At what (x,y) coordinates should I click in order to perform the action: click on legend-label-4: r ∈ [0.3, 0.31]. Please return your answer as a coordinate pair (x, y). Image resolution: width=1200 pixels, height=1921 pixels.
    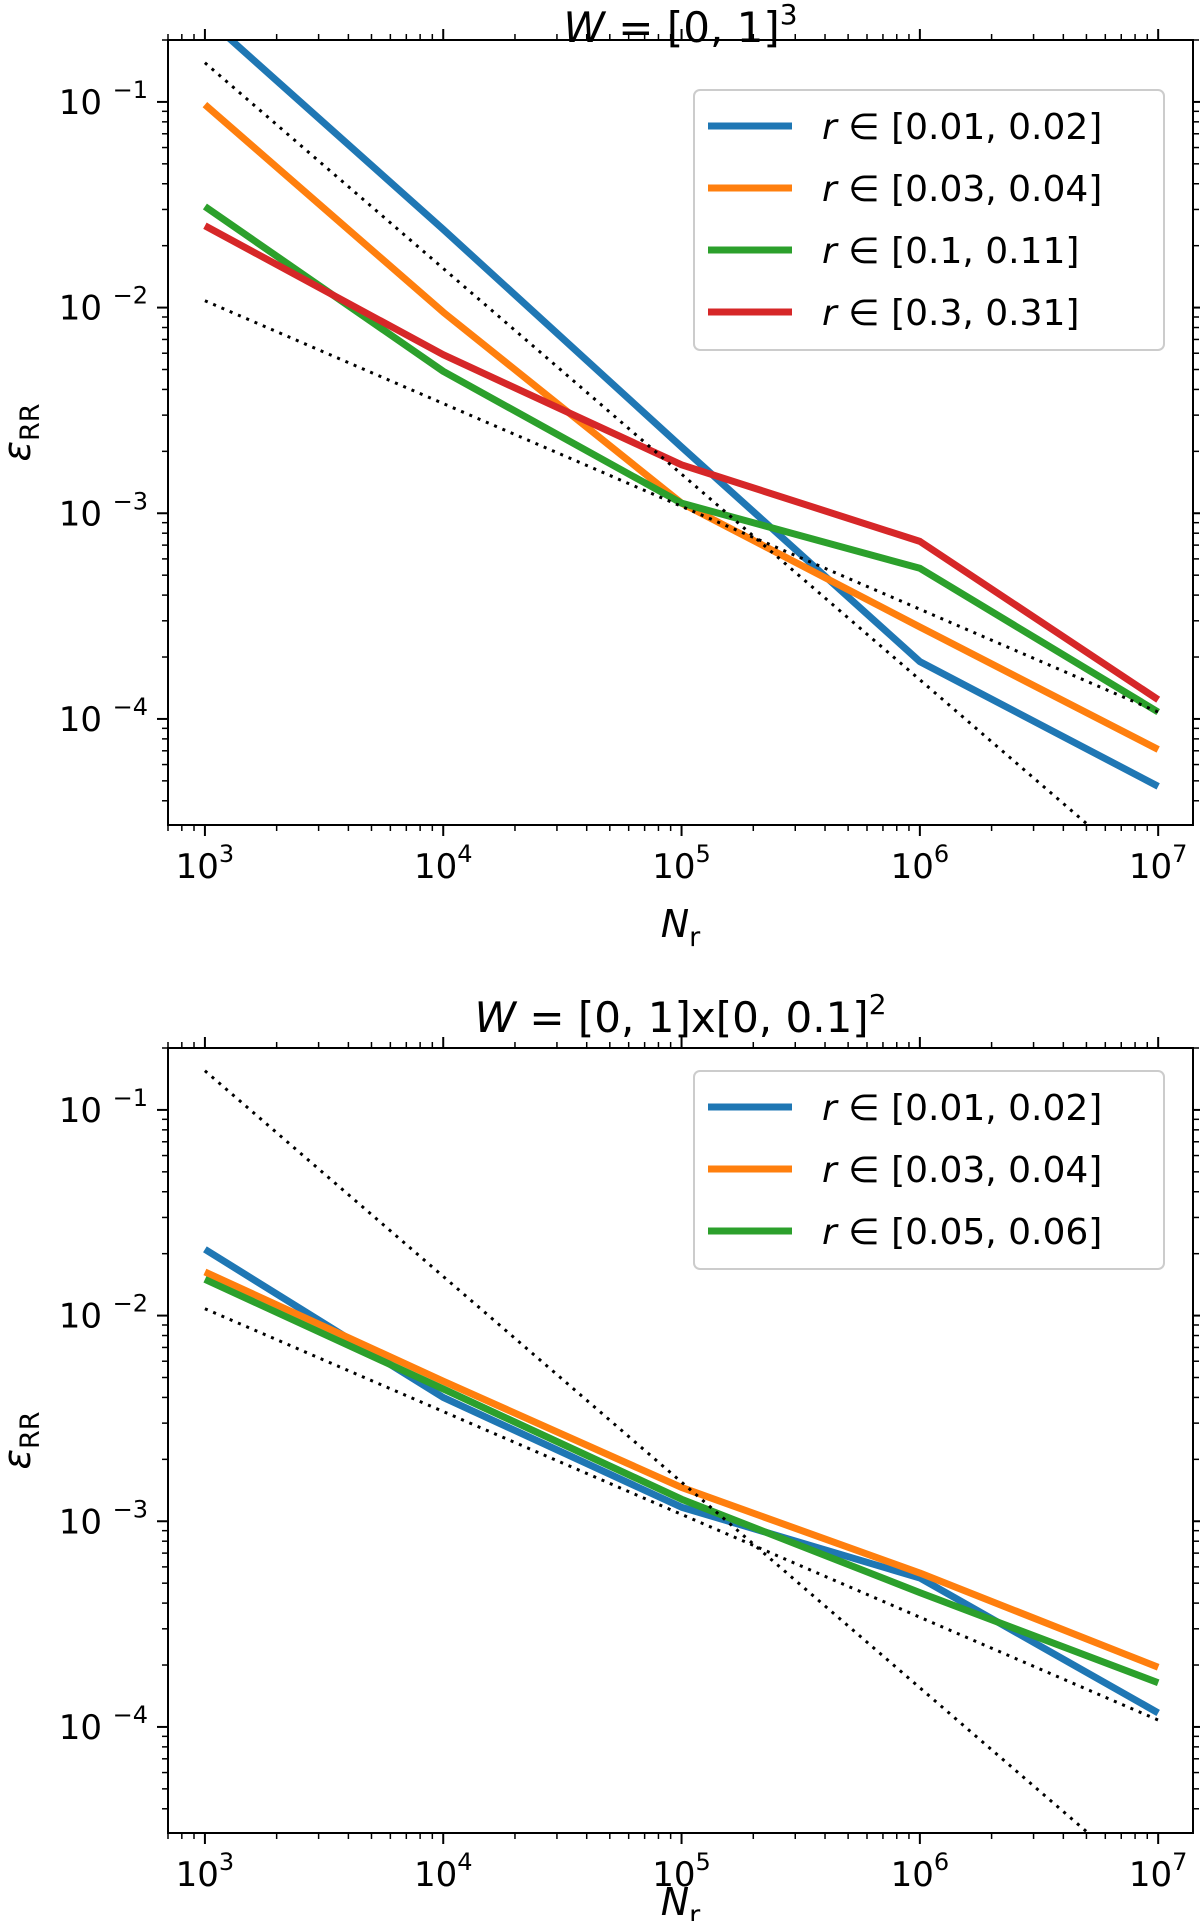
    Looking at the image, I should click on (950, 313).